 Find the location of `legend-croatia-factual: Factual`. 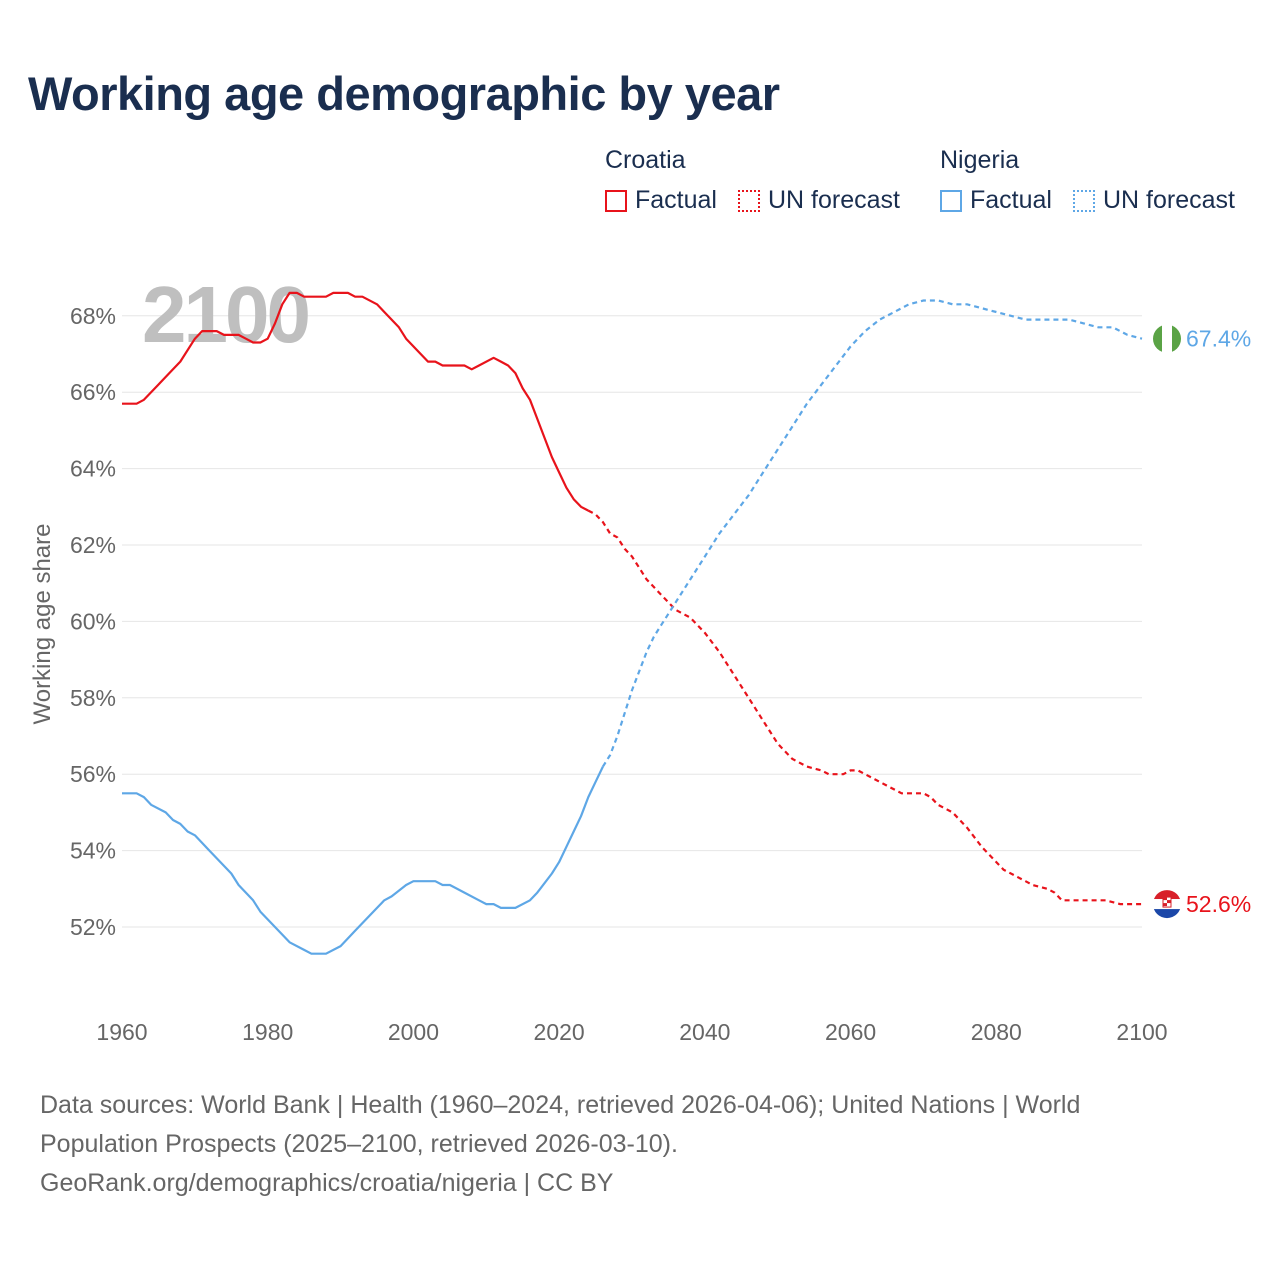

legend-croatia-factual: Factual is located at coordinates (661, 200).